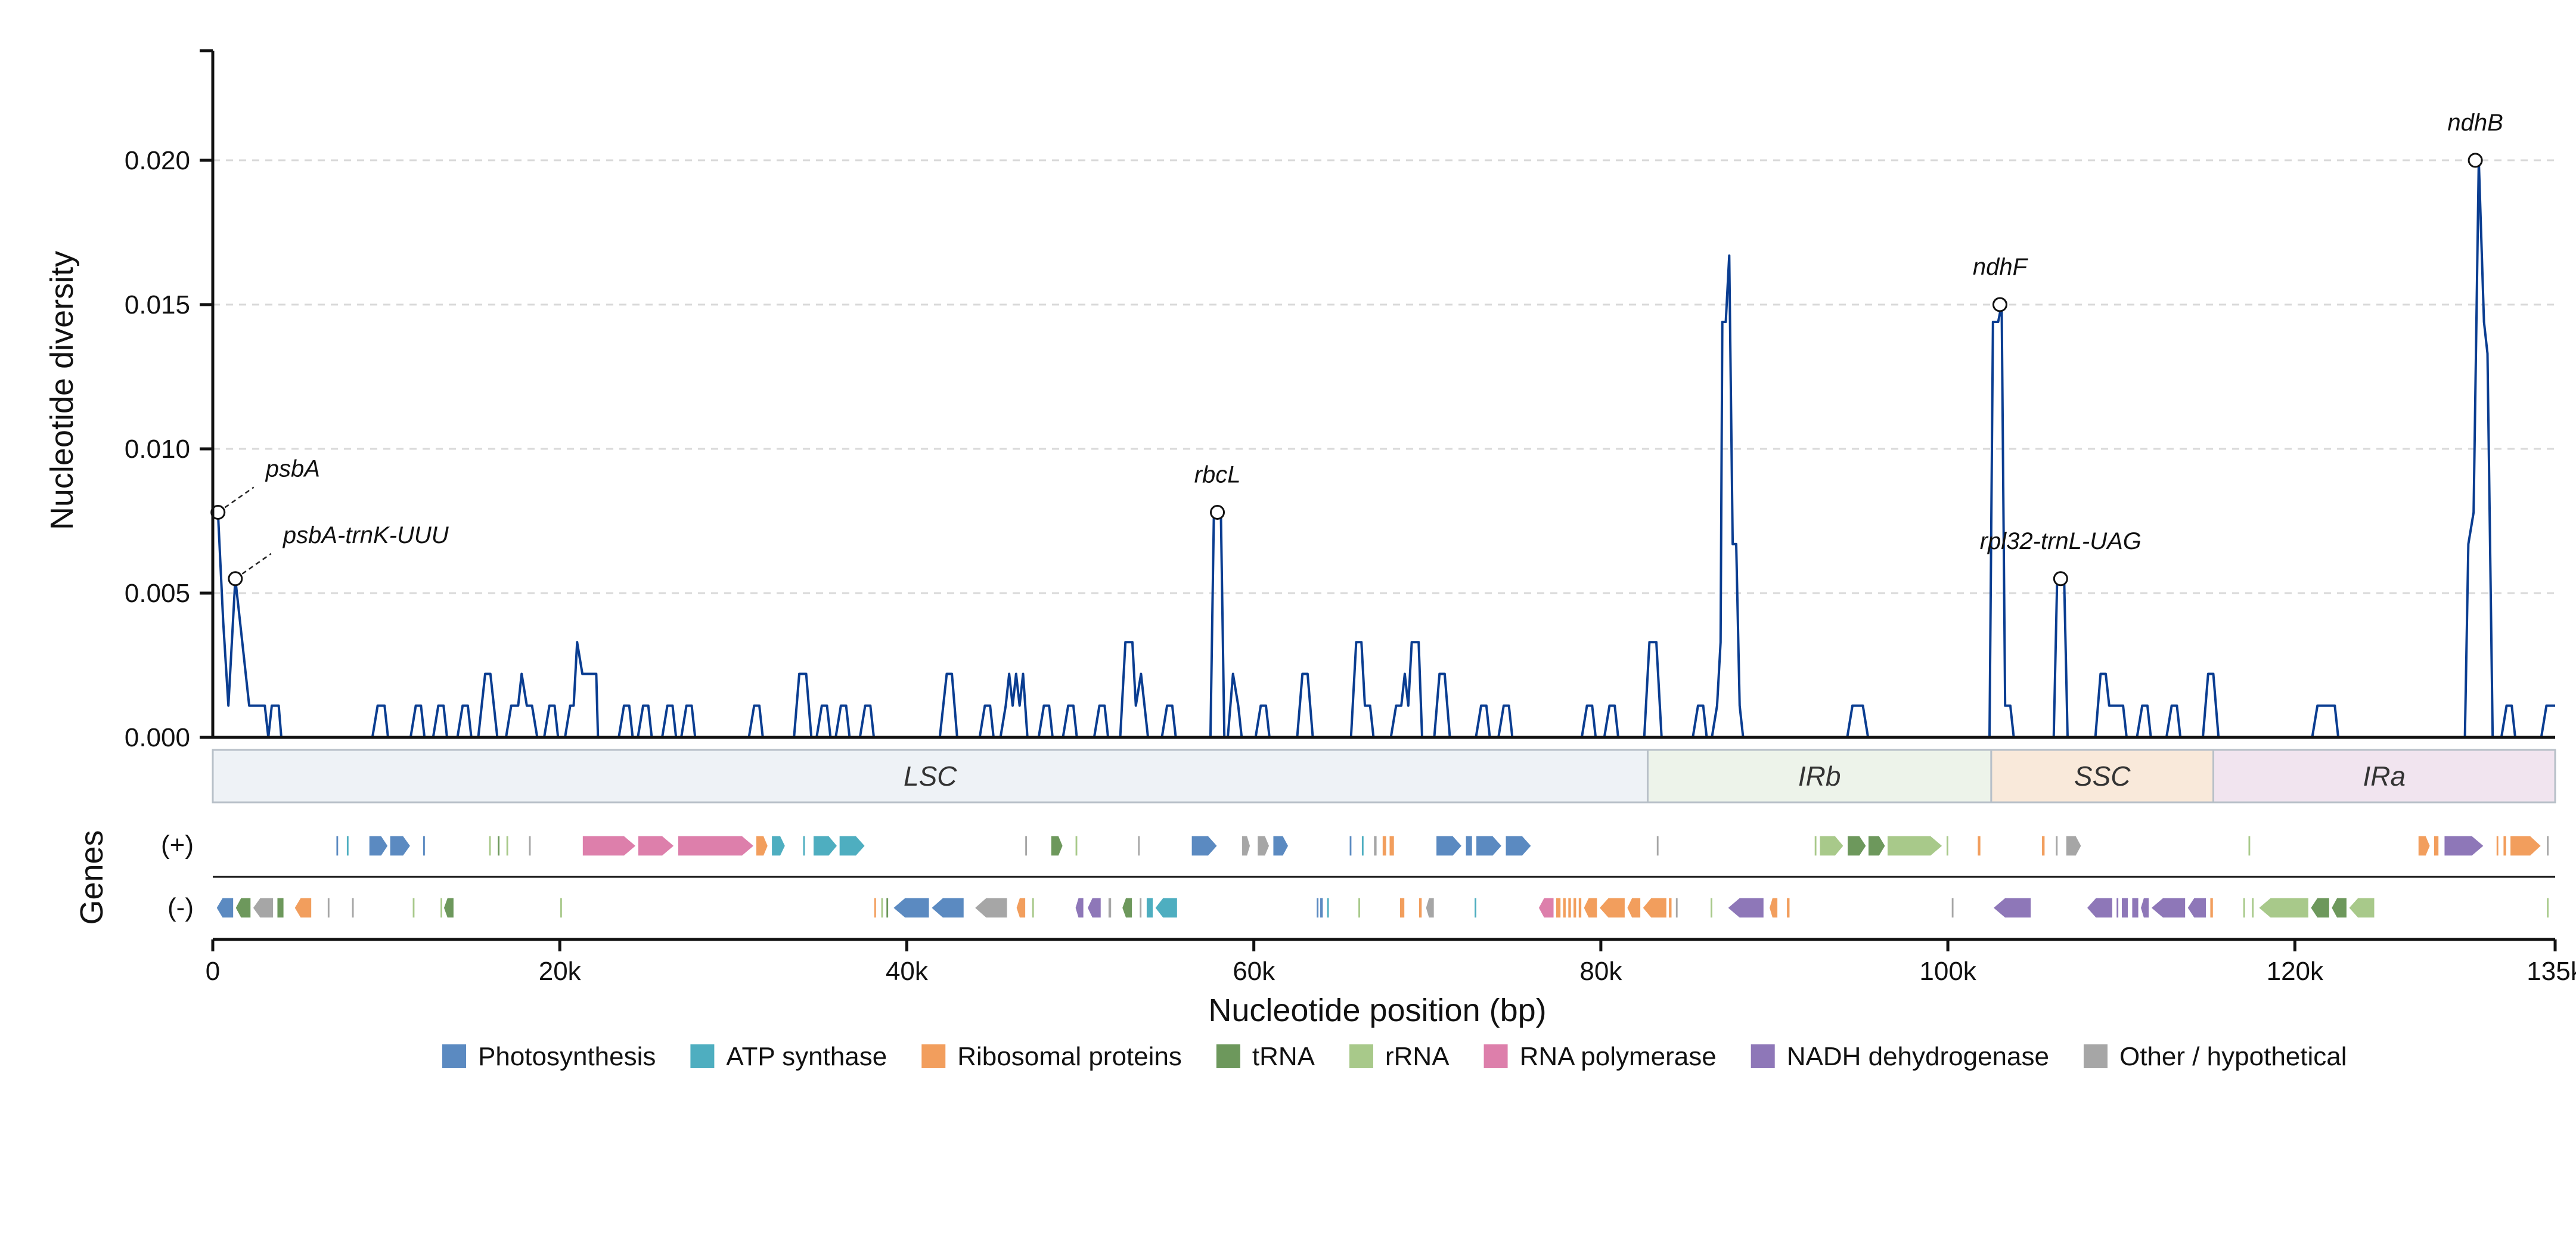  I want to click on legend-label: ATP synthase, so click(807, 1056).